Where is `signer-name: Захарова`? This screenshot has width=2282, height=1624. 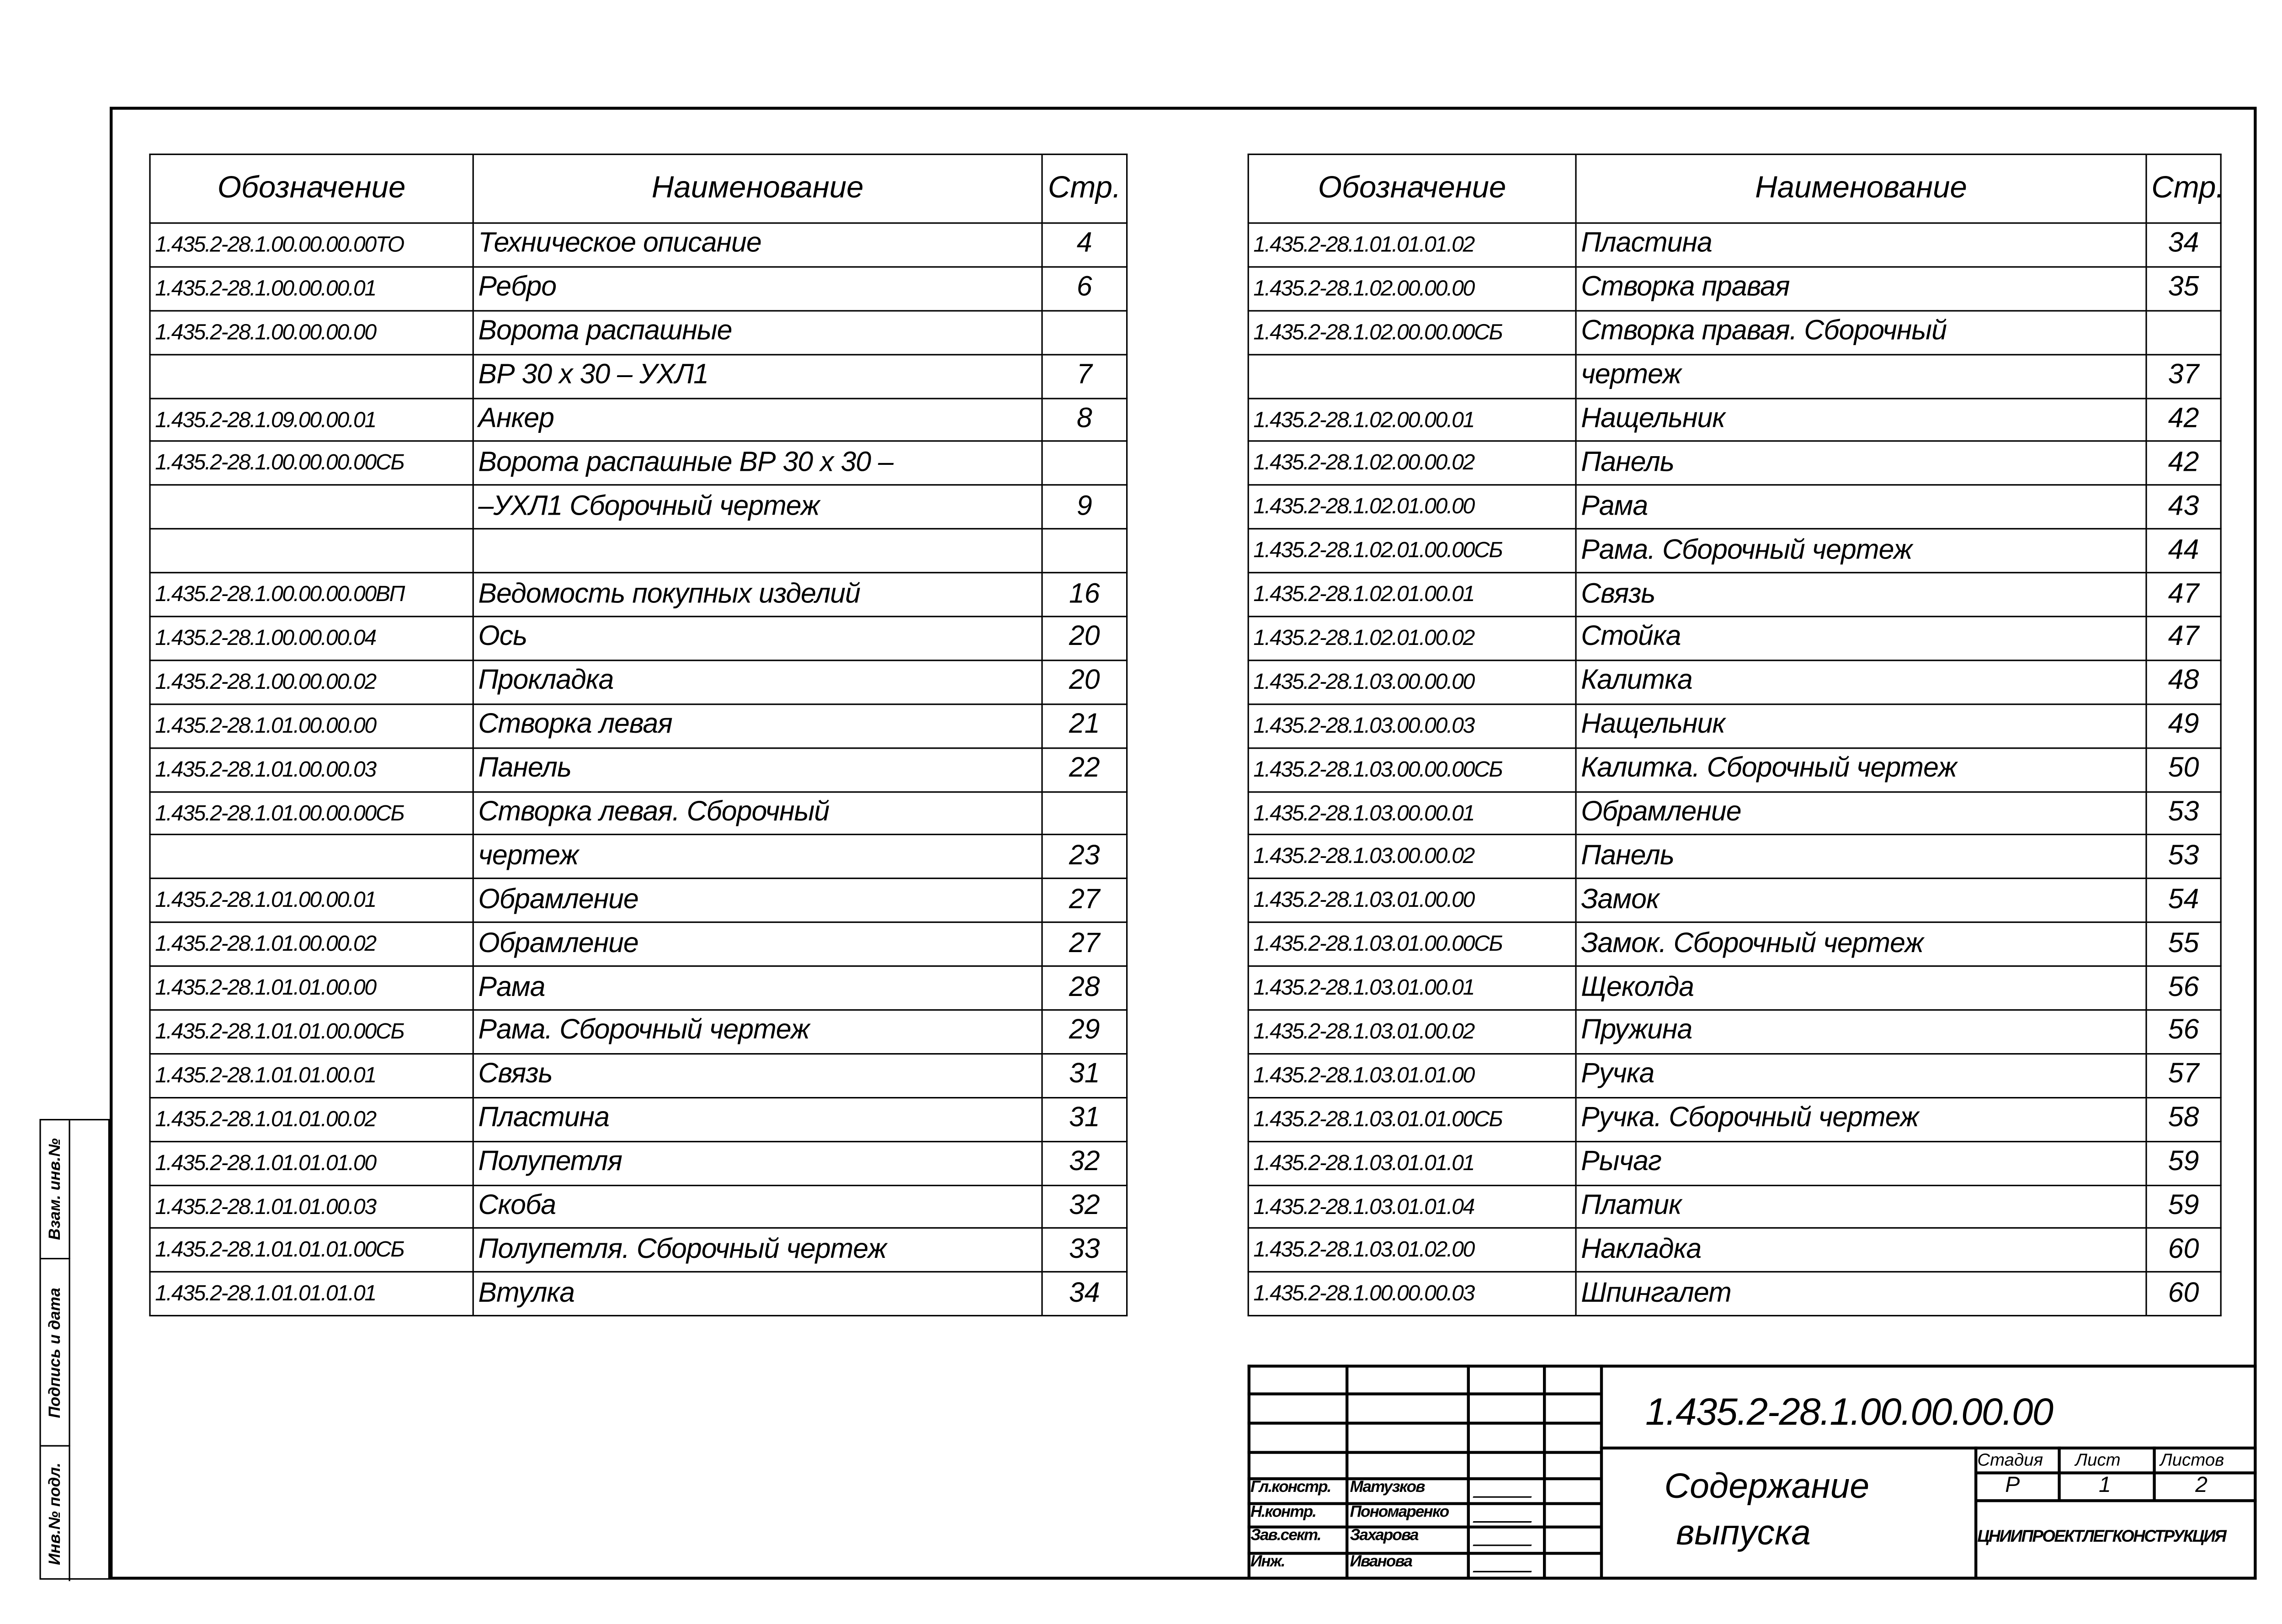
signer-name: Захарова is located at coordinates (1384, 1536).